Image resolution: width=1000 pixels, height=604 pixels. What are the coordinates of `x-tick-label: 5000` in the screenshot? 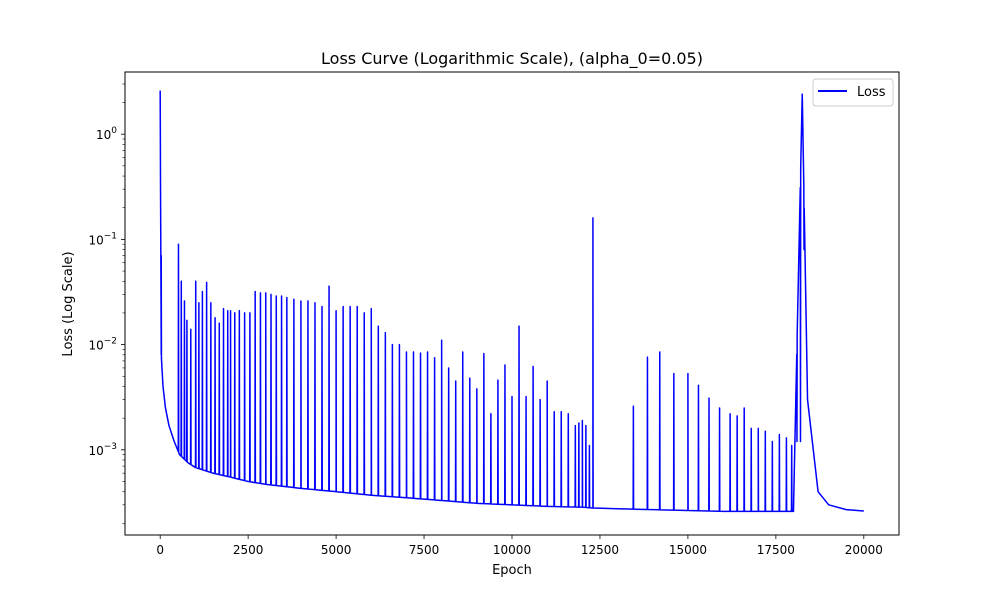 It's located at (336, 550).